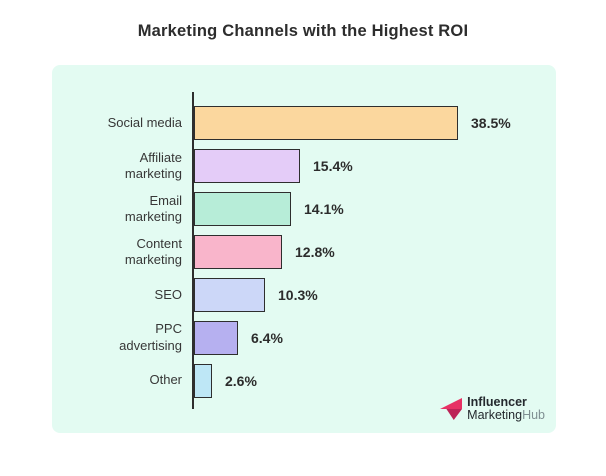 The width and height of the screenshot is (606, 476). Describe the element at coordinates (303, 31) in the screenshot. I see `chart-title: Marketing Channels with the Highest ROI` at that location.